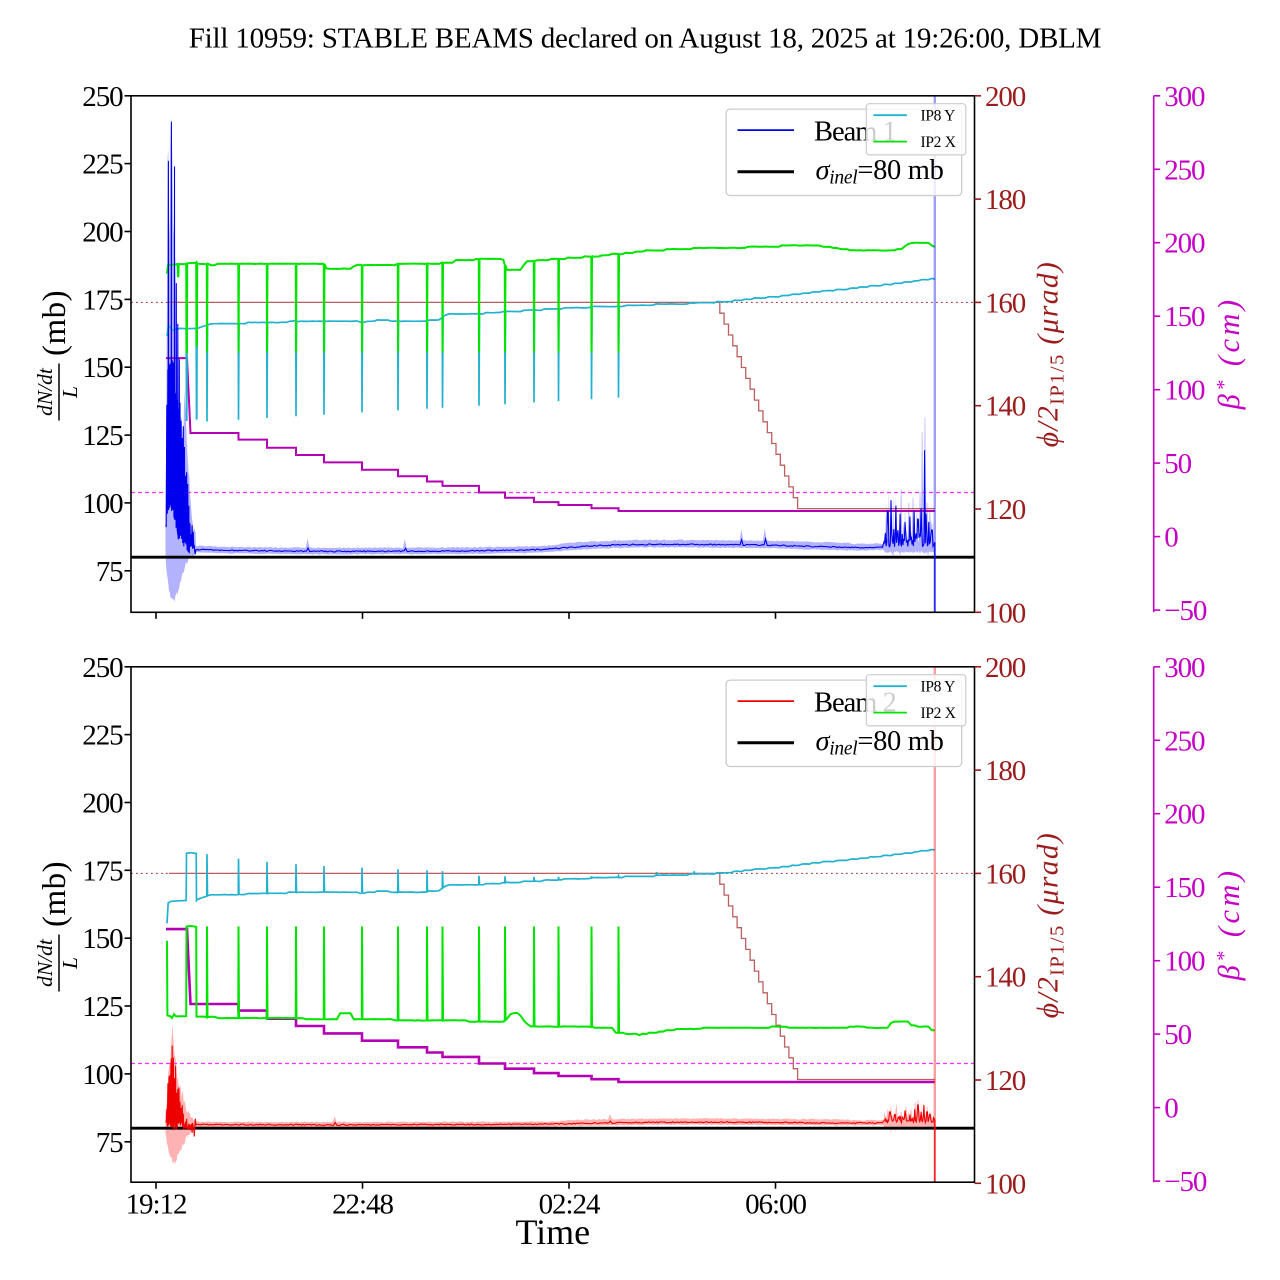  Describe the element at coordinates (570, 1205) in the screenshot. I see `svg-text: 02:24` at that location.